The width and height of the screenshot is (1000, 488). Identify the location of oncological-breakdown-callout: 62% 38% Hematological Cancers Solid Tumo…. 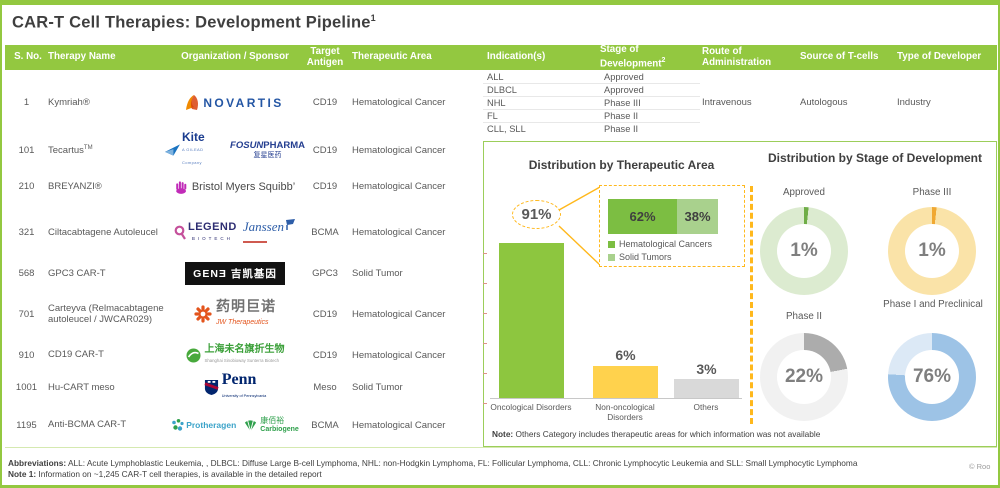
(672, 226).